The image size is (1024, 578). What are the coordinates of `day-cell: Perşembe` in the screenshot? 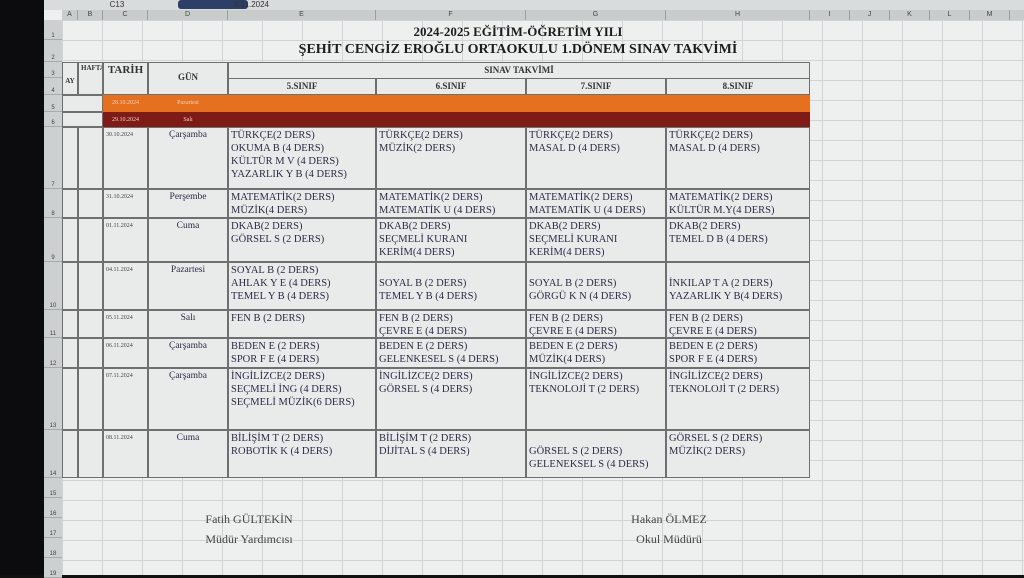 It's located at (188, 203).